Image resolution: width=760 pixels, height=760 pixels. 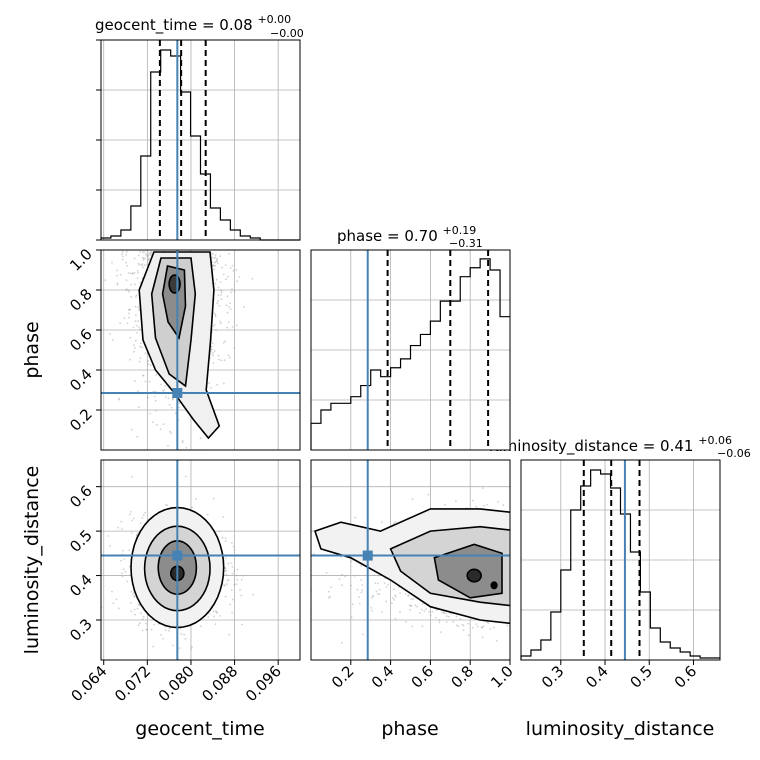 I want to click on pair-geocent-time-vs-luminosity-distance-content, so click(x=200, y=560).